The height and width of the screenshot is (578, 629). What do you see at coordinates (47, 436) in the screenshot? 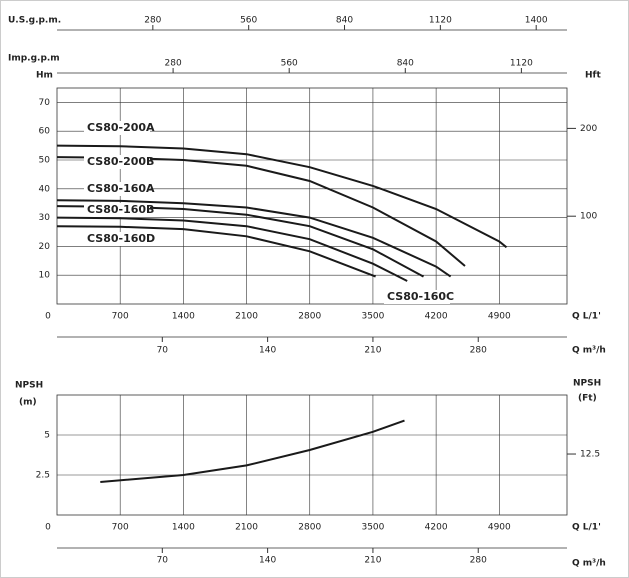
I see `y-tick-label: 5` at bounding box center [47, 436].